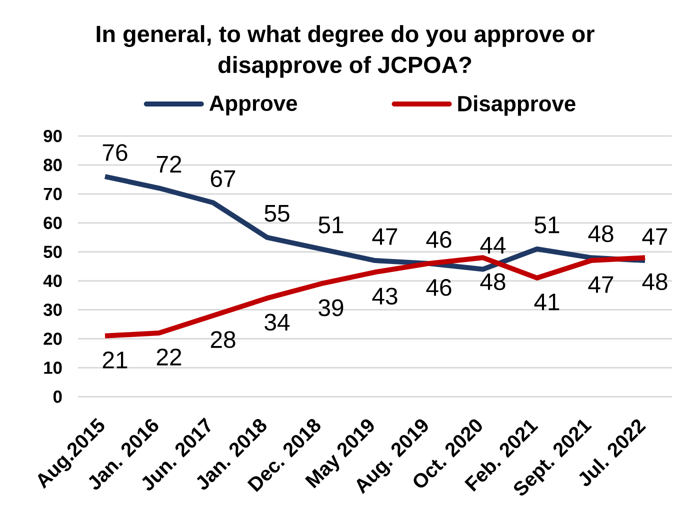 The height and width of the screenshot is (513, 689). Describe the element at coordinates (52, 281) in the screenshot. I see `y-tick-label: 40` at that location.